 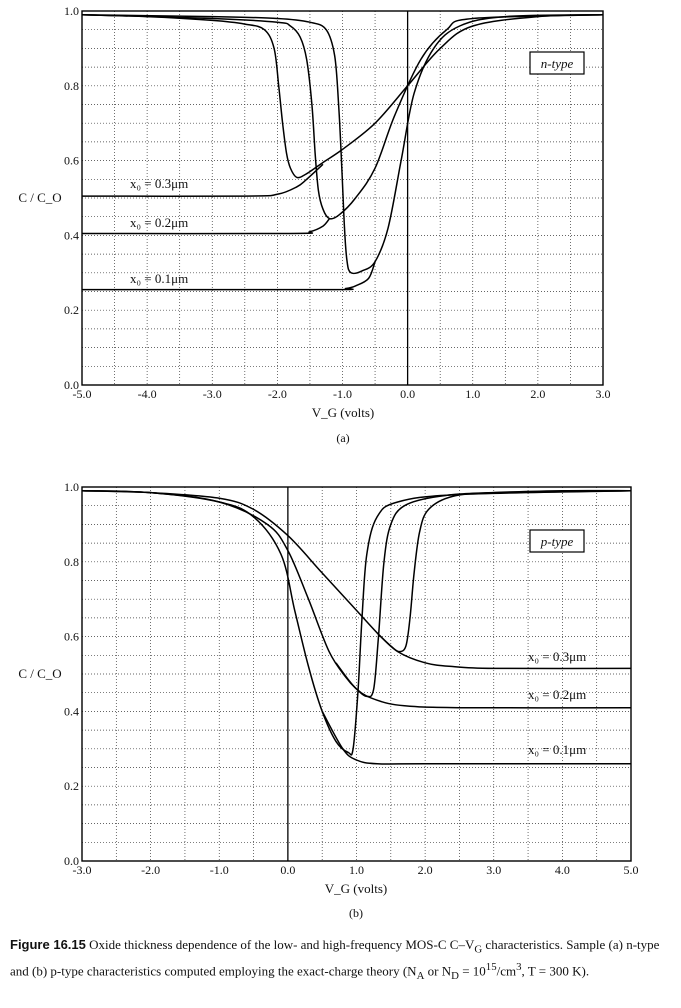 What do you see at coordinates (356, 888) in the screenshot?
I see `x-axis-label-b: V_G (volts)` at bounding box center [356, 888].